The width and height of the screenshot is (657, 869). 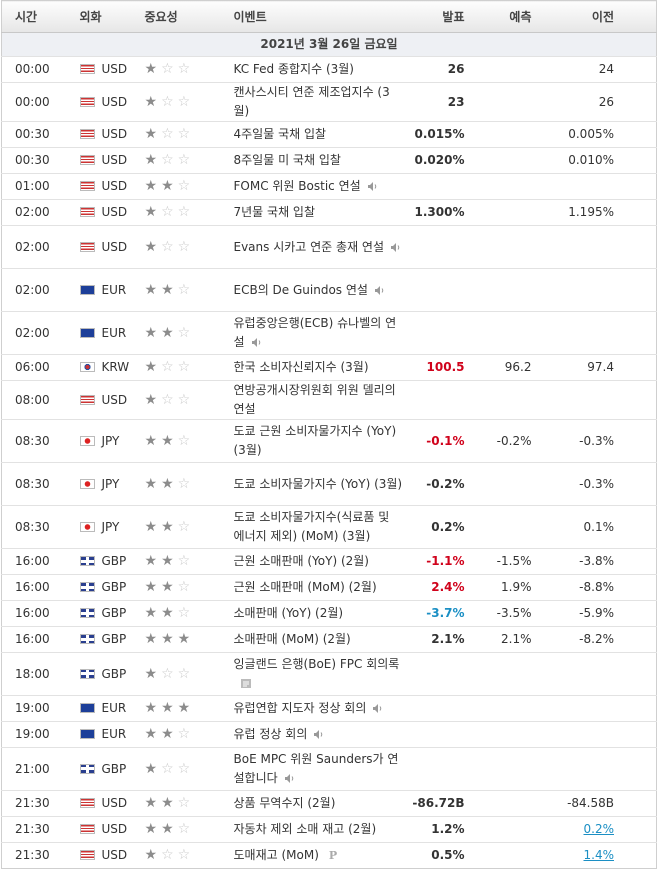 I want to click on actual: 0.2%, so click(x=448, y=526).